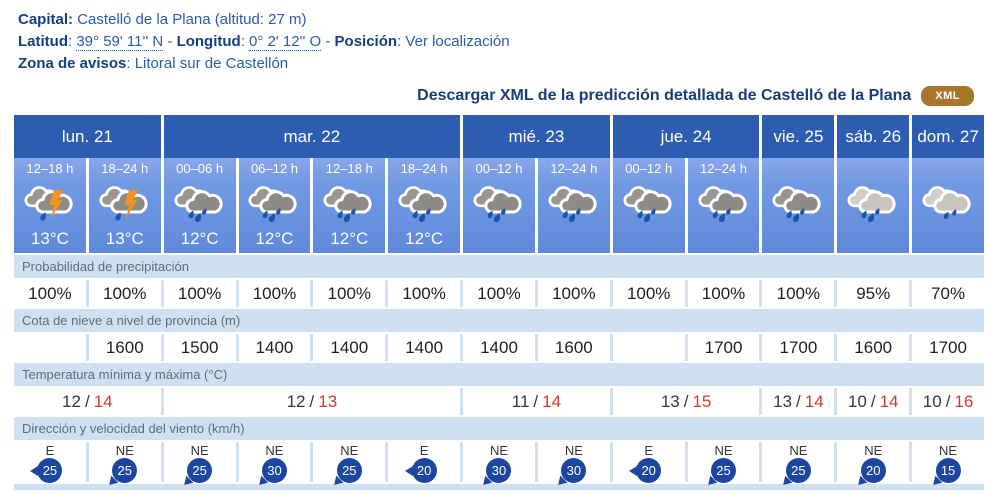  I want to click on min-max-temperature: 13/14, so click(798, 401).